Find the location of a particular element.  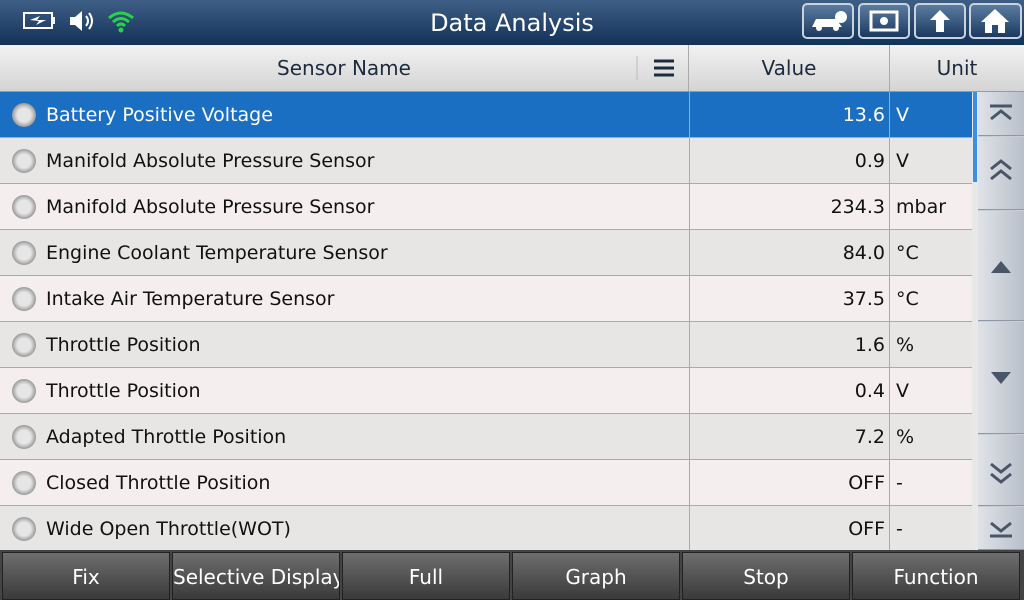

battery-tip is located at coordinates (53, 20).